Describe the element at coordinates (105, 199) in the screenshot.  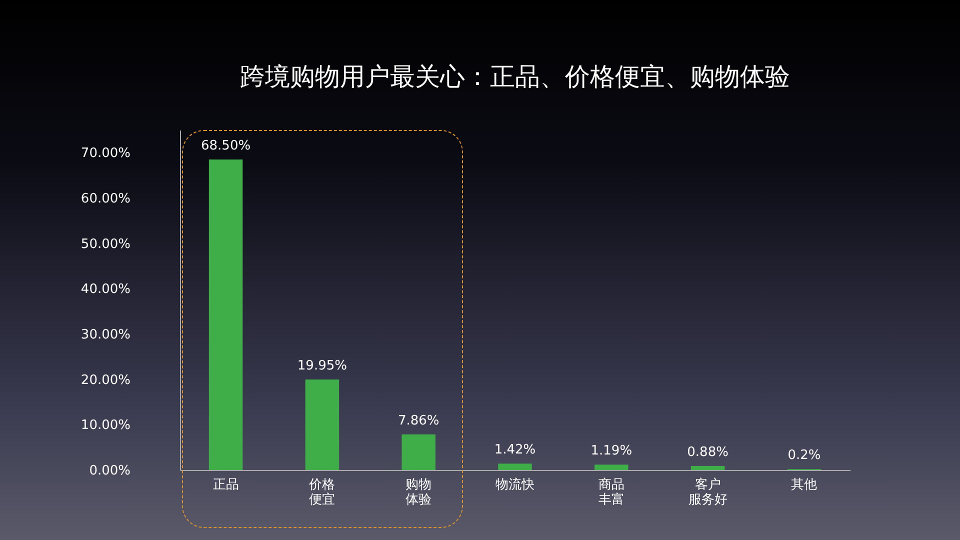
I see `y-tick-label: 60.00%` at that location.